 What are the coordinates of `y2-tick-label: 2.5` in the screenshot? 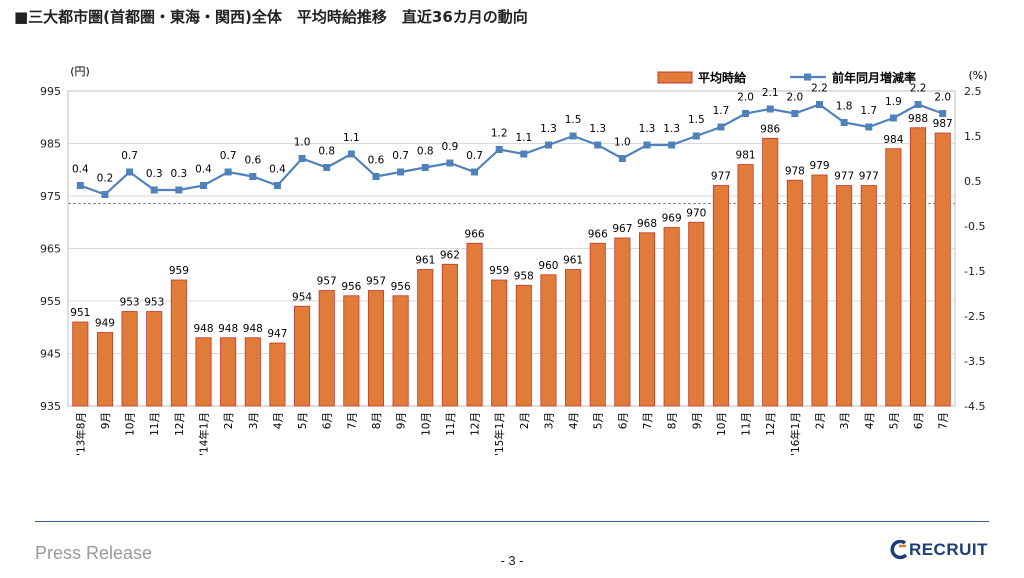 It's located at (973, 91).